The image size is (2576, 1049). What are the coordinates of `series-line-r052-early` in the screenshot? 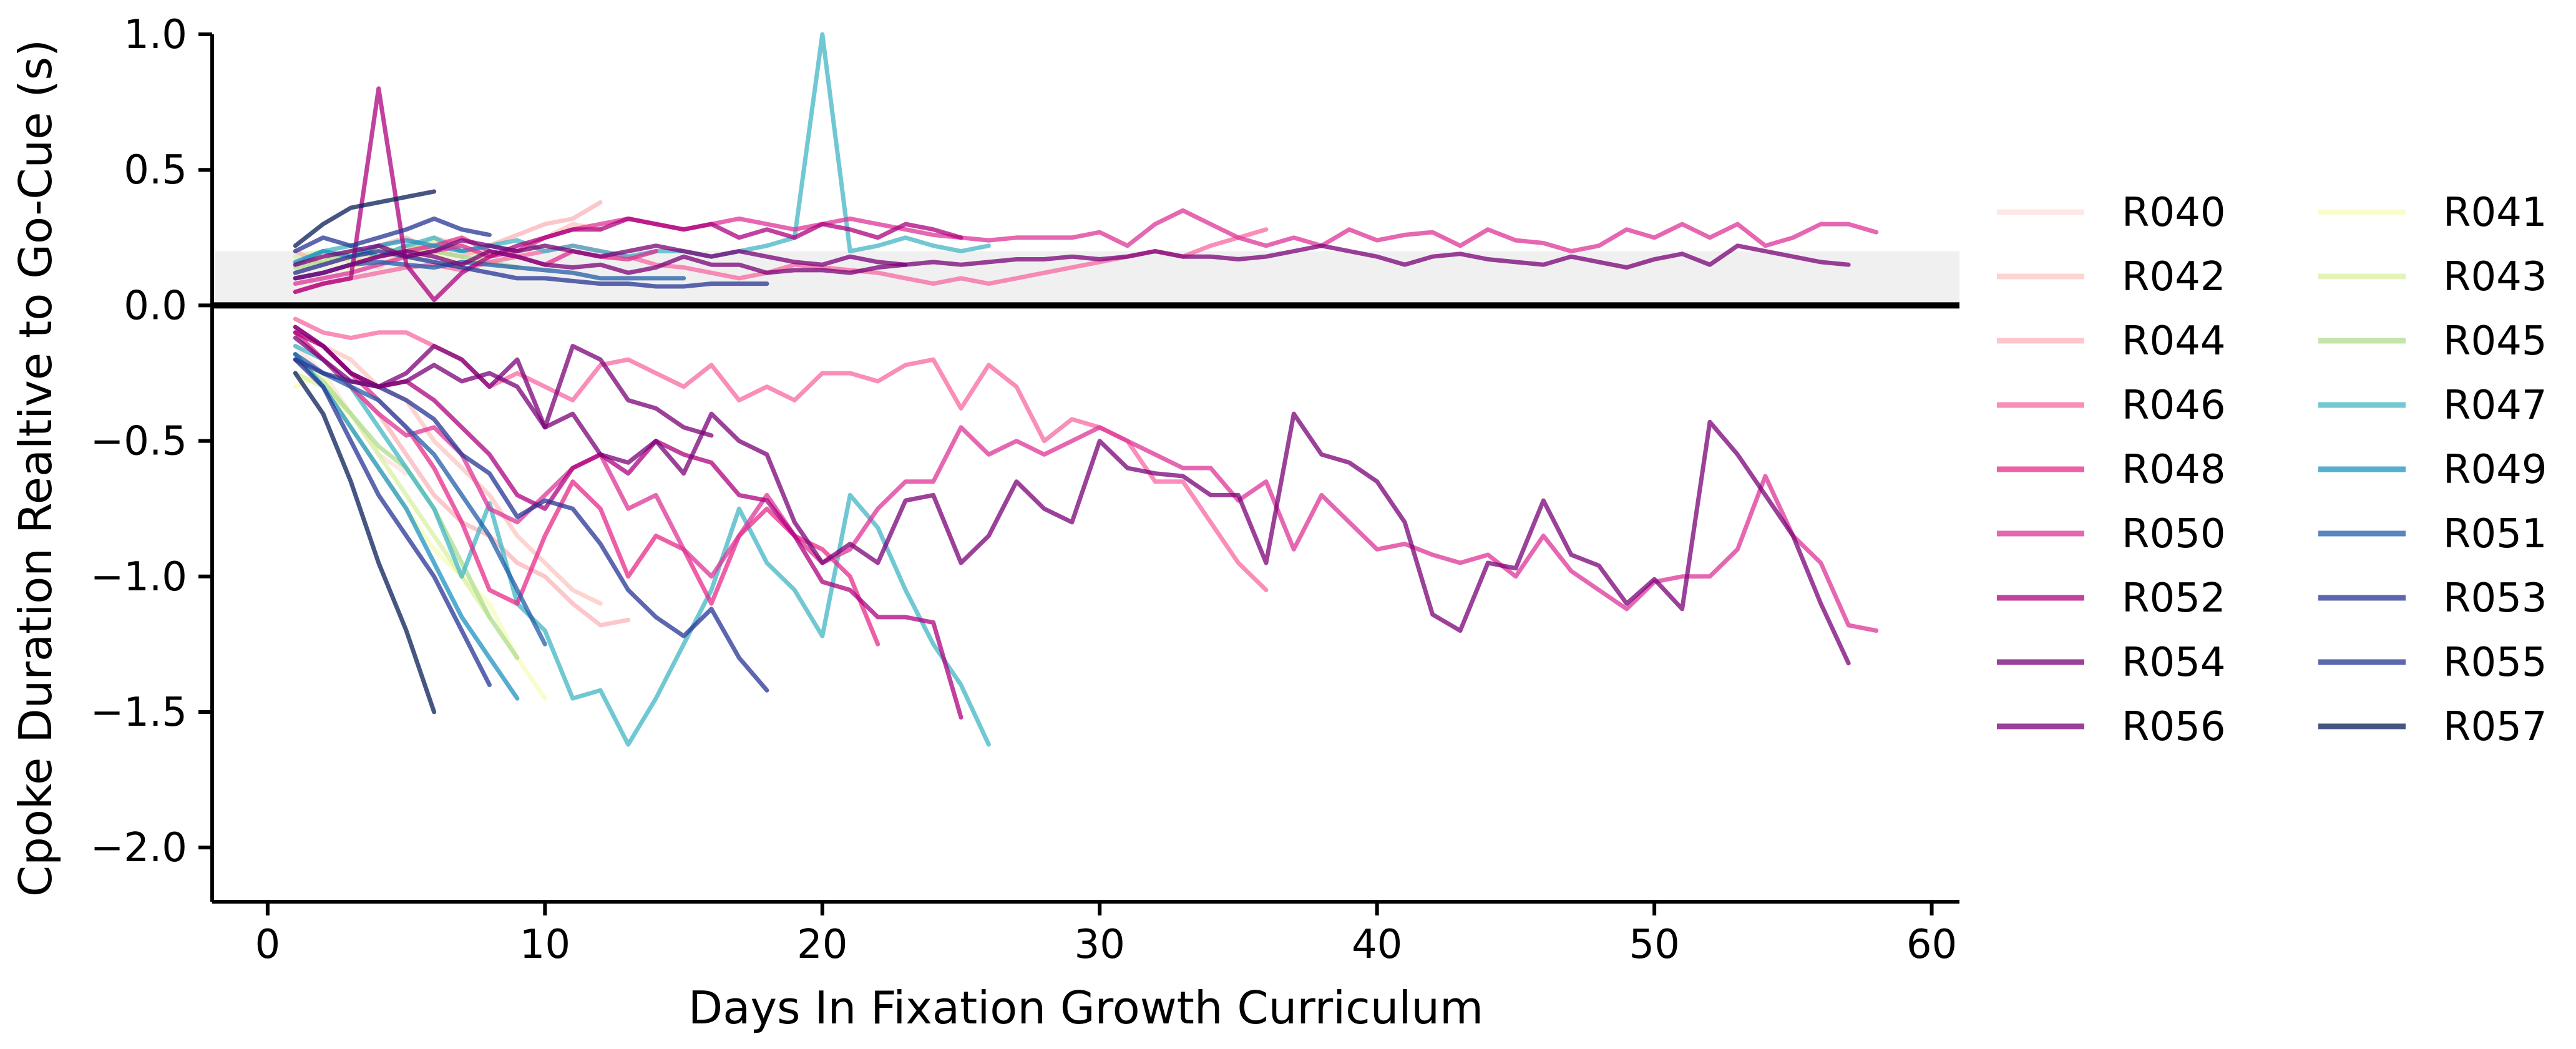 It's located at (628, 194).